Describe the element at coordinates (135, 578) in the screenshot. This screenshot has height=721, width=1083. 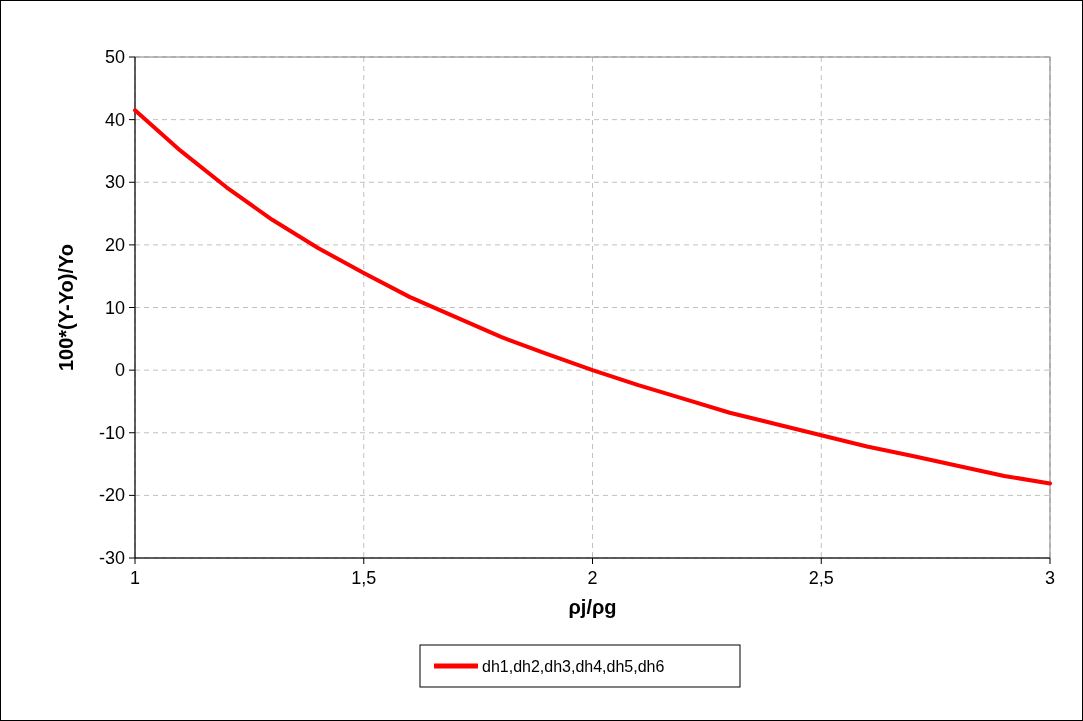
I see `x-tick-label: 1` at that location.